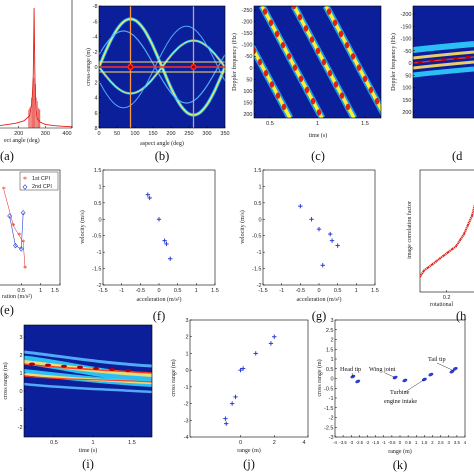 This screenshot has height=474, width=474. What do you see at coordinates (406, 113) in the screenshot?
I see `y-tick-label: 200` at bounding box center [406, 113].